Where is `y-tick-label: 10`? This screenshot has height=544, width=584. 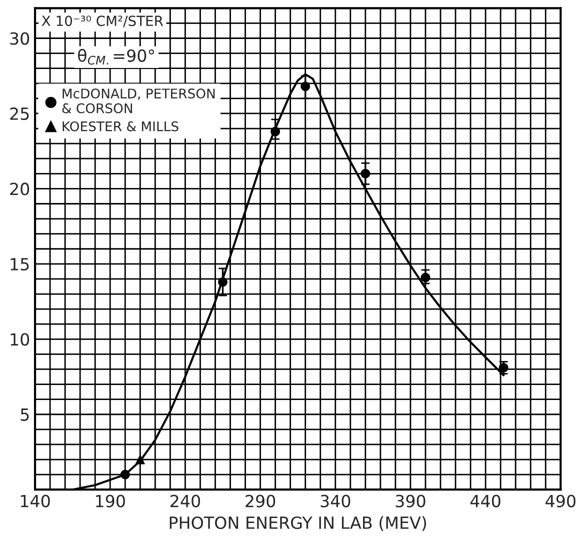
y-tick-label: 10 is located at coordinates (20, 339).